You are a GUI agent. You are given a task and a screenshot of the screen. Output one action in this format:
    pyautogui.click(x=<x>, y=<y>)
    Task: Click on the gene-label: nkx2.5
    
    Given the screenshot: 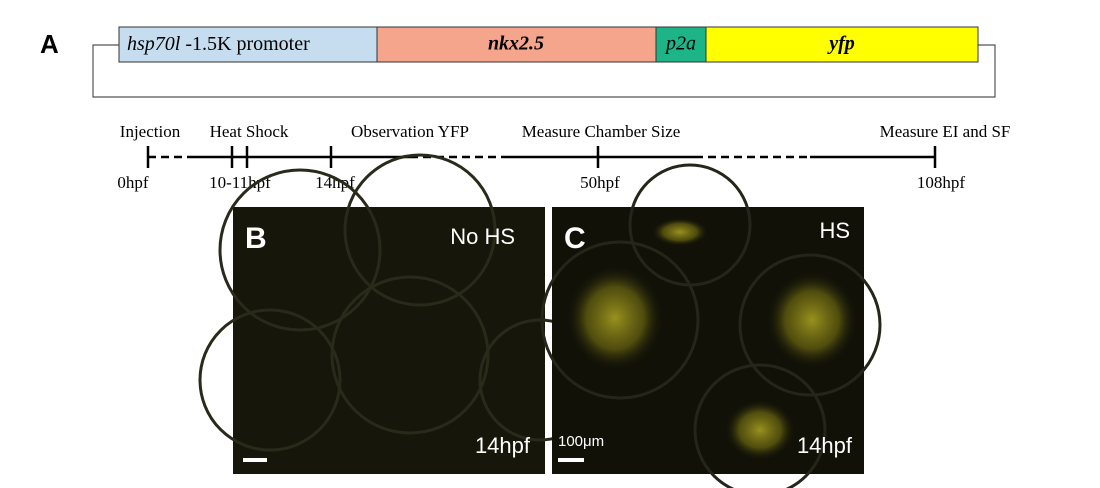 What is the action you would take?
    pyautogui.click(x=516, y=44)
    